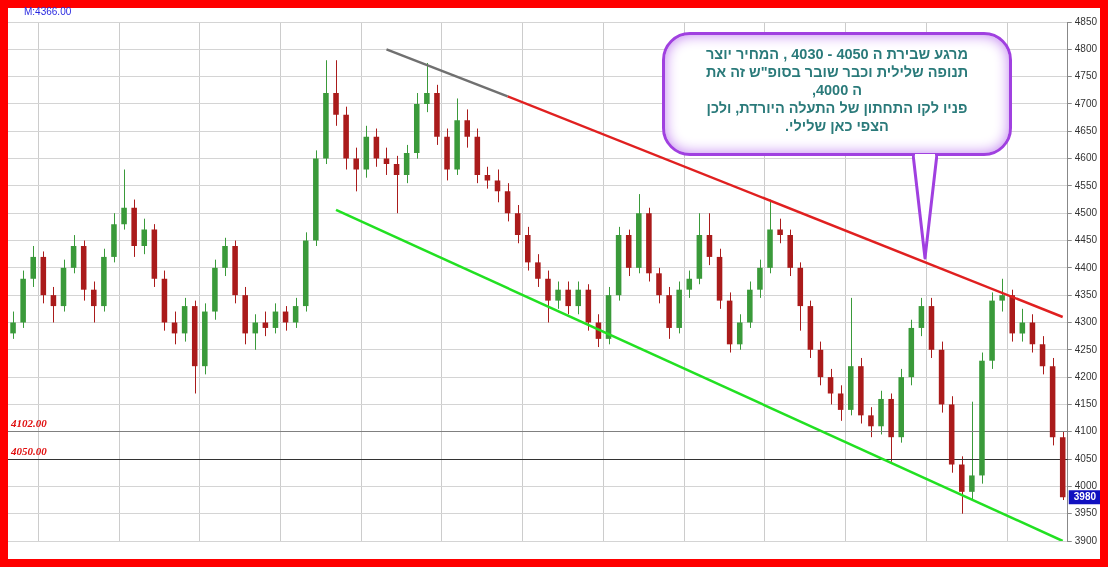 This screenshot has width=1108, height=567. Describe the element at coordinates (1086, 212) in the screenshot. I see `y-tick-label: 4500` at that location.